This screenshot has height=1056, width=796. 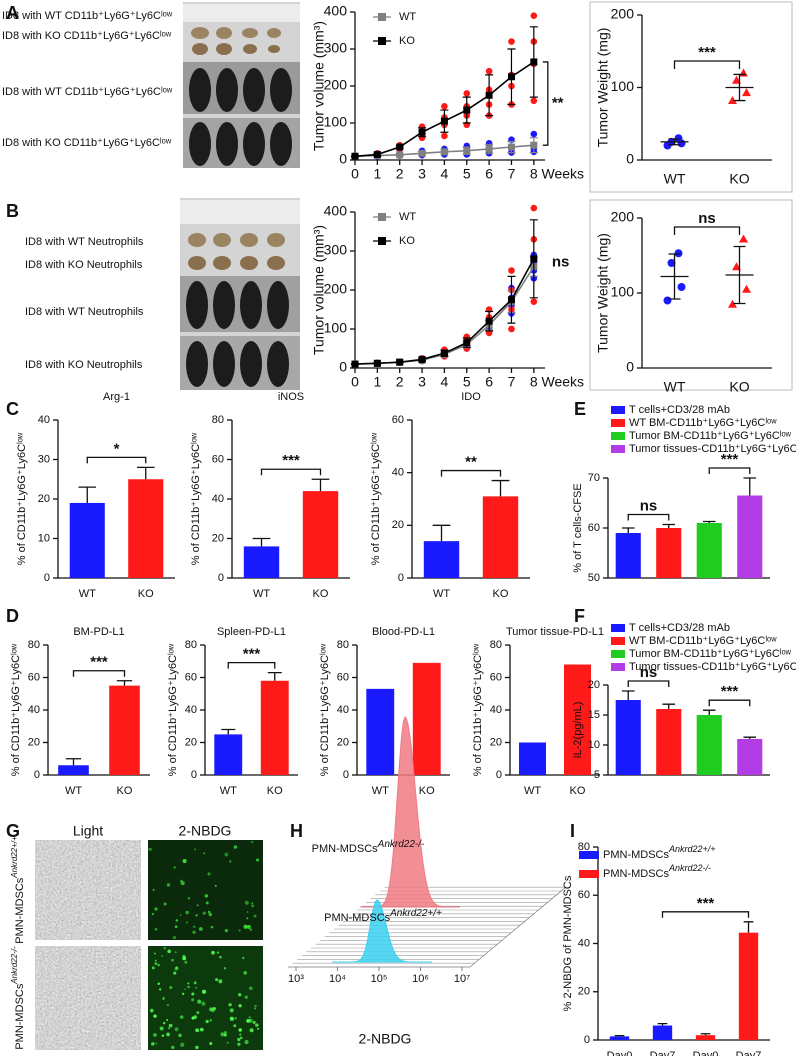 I want to click on y-tick-label: 400, so click(x=336, y=11).